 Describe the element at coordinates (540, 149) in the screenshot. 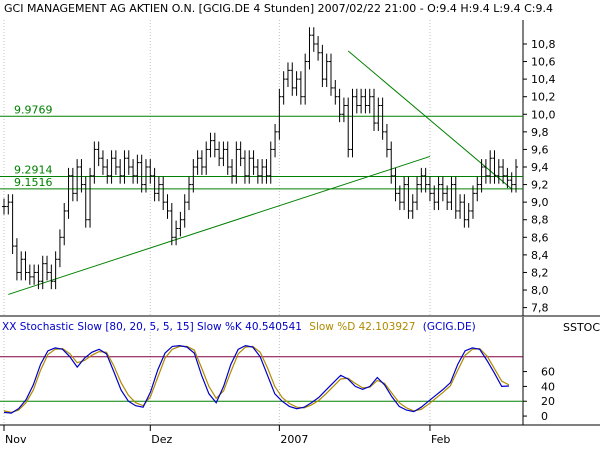

I see `price-y-tick-label: 9,6` at that location.